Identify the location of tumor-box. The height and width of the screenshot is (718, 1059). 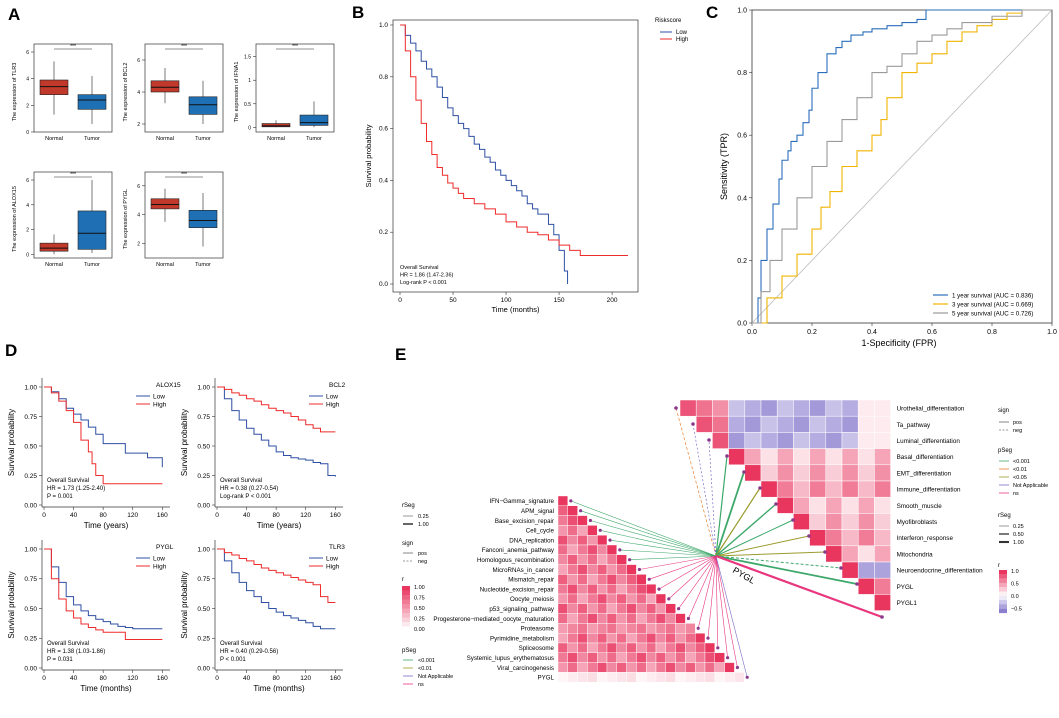
(92, 230).